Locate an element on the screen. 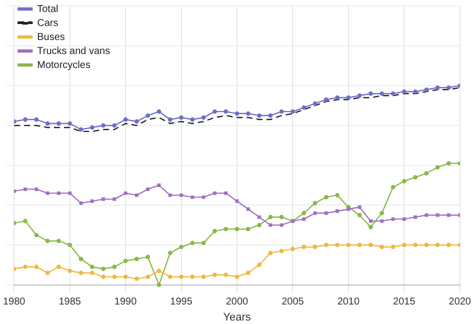 The image size is (474, 324). legend-label: Buses is located at coordinates (51, 37).